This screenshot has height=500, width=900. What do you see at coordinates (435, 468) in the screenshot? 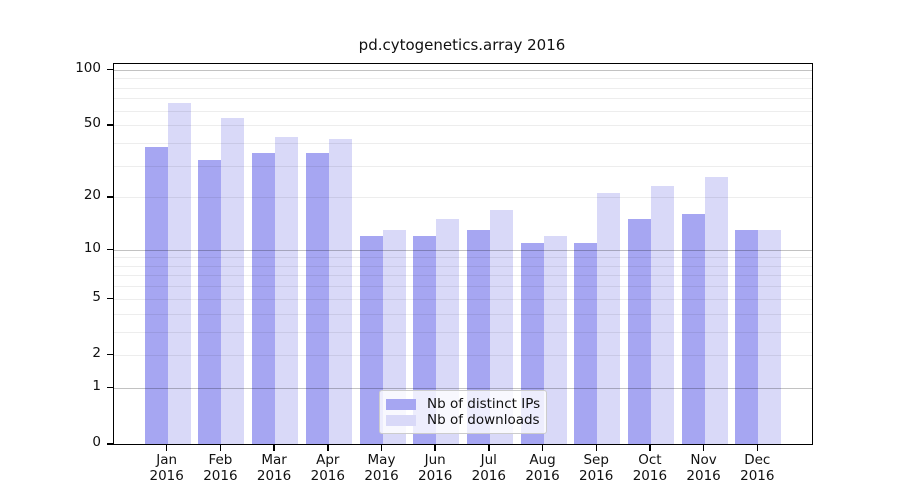
I see `x-tick-label: Jun 2016` at bounding box center [435, 468].